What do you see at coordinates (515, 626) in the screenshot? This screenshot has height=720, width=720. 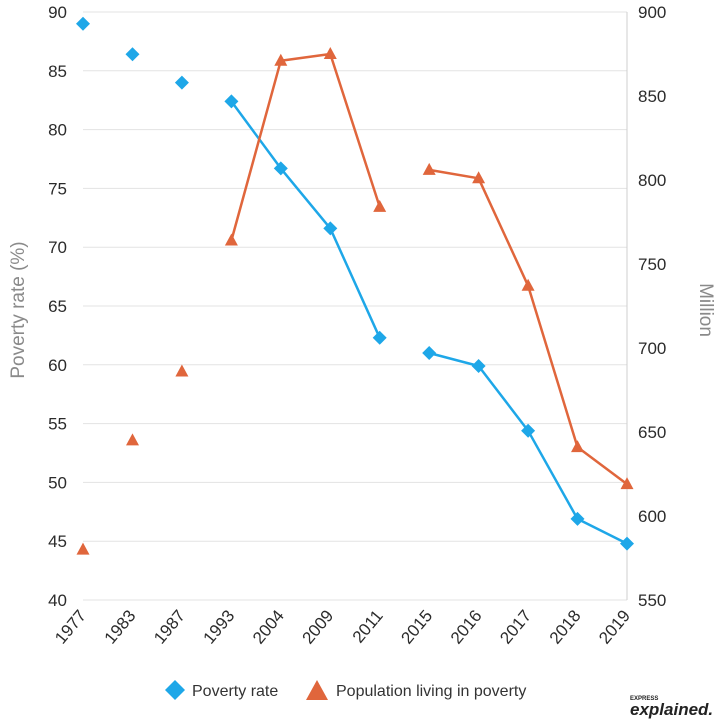 I see `x-tick-label: 2017` at bounding box center [515, 626].